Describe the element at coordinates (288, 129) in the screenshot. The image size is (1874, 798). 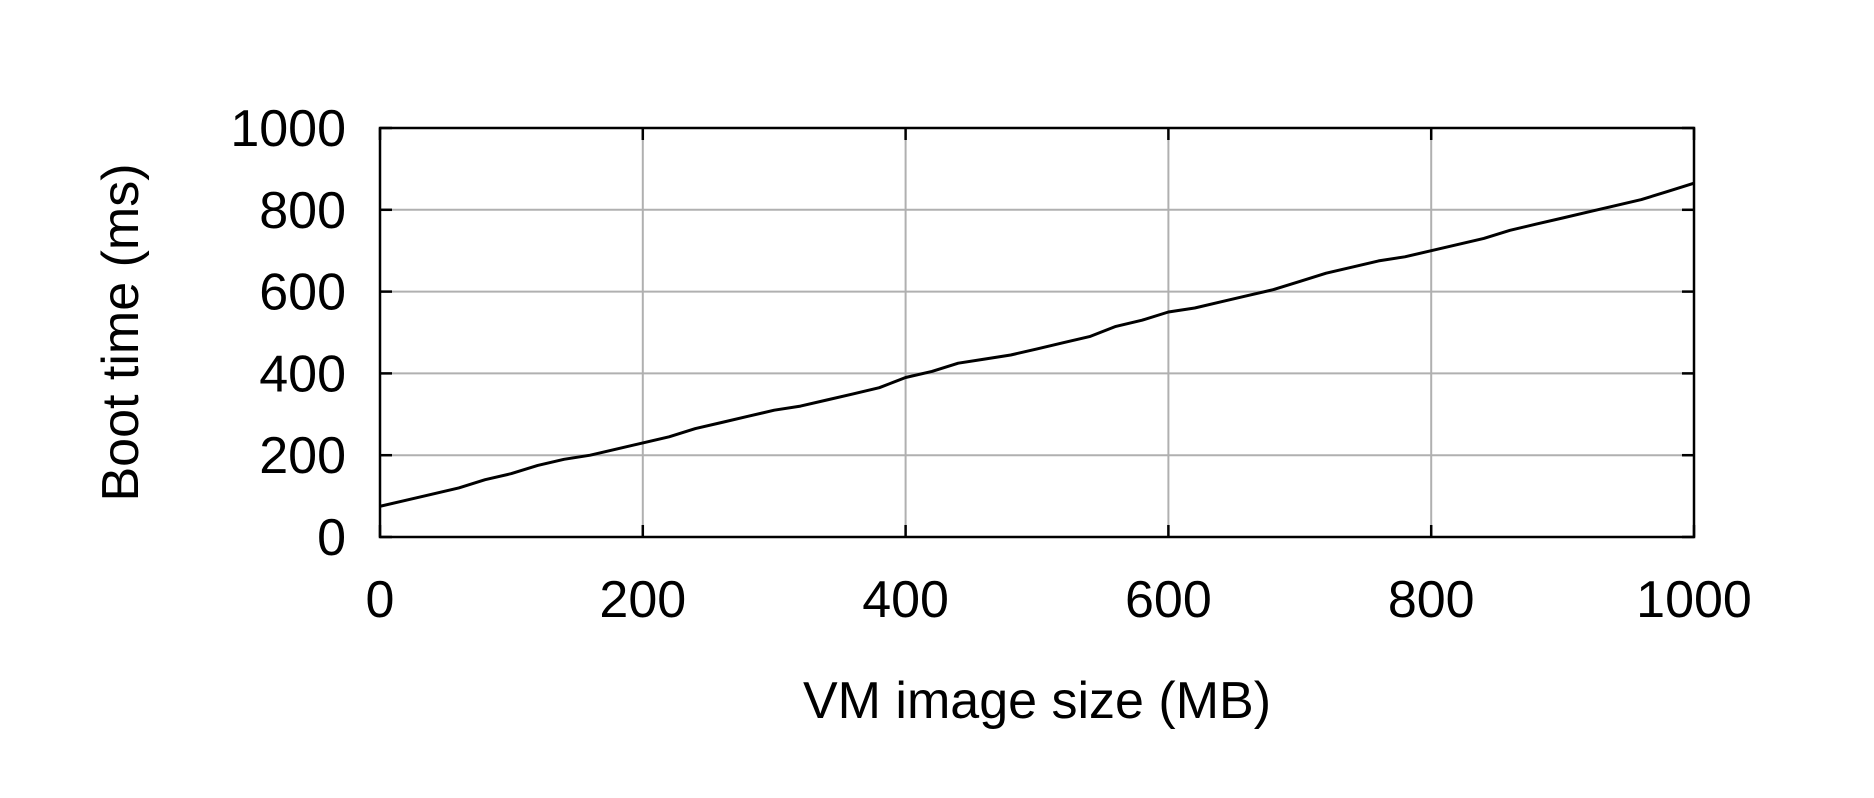
I see `y-tick-label: 1000` at that location.